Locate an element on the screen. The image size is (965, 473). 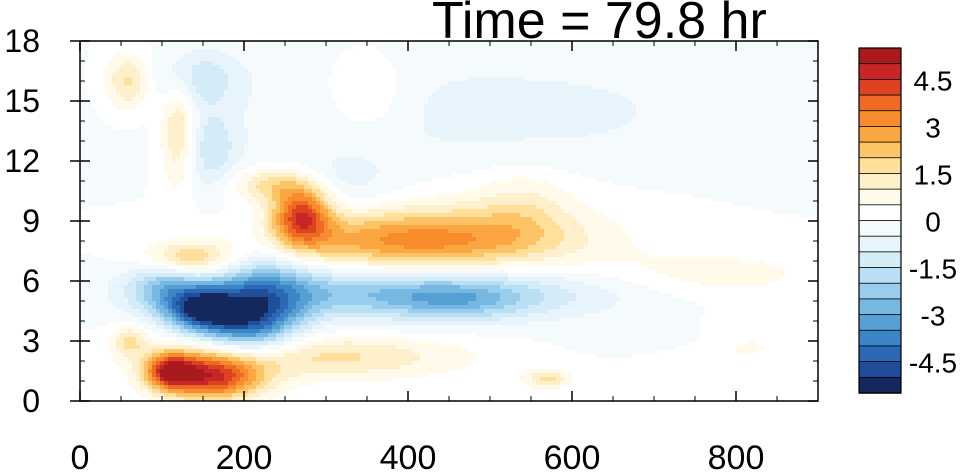
y-tick-label: 3 is located at coordinates (31, 341).